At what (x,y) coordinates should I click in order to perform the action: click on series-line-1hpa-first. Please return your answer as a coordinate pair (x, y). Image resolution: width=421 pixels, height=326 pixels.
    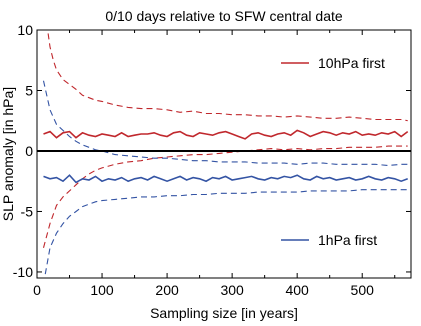
    Looking at the image, I should click on (225, 179).